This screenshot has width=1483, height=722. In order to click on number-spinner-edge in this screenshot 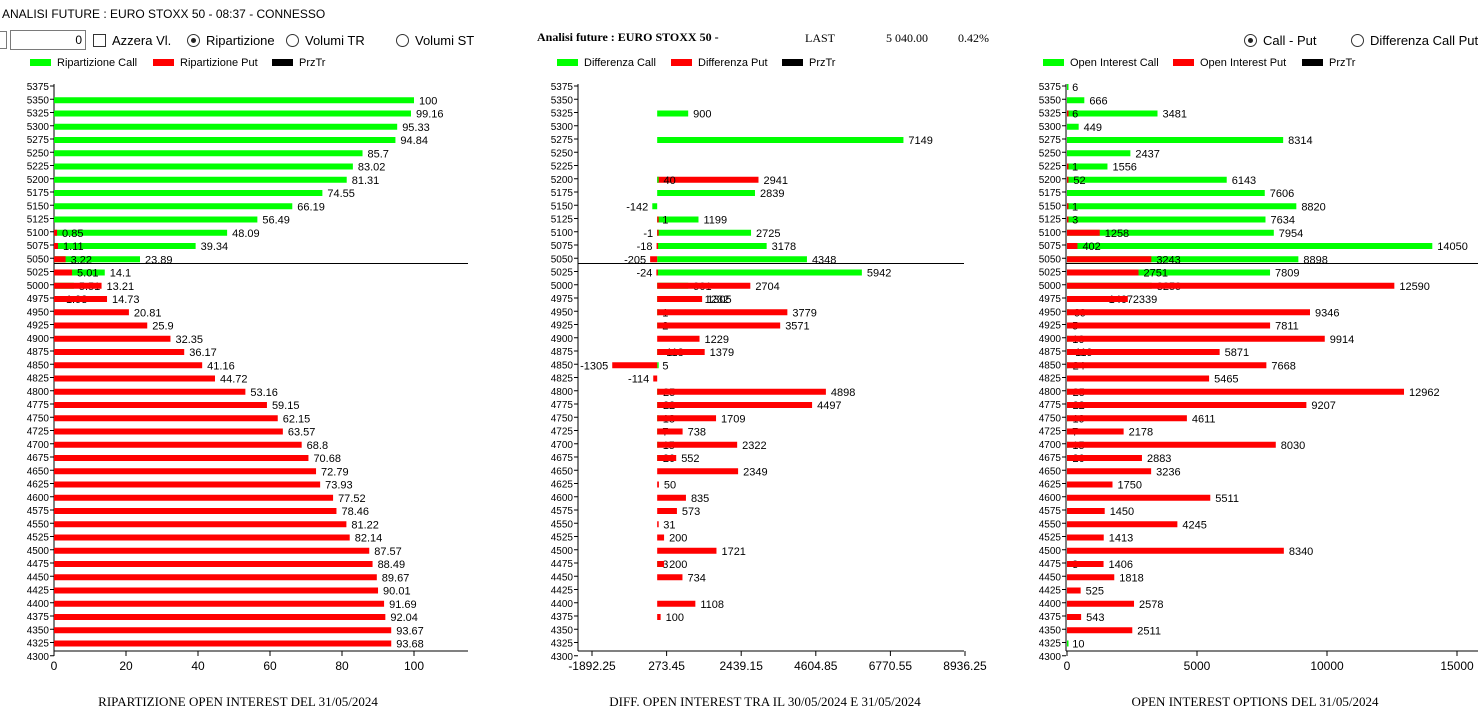, I will do `click(3, 40)`.